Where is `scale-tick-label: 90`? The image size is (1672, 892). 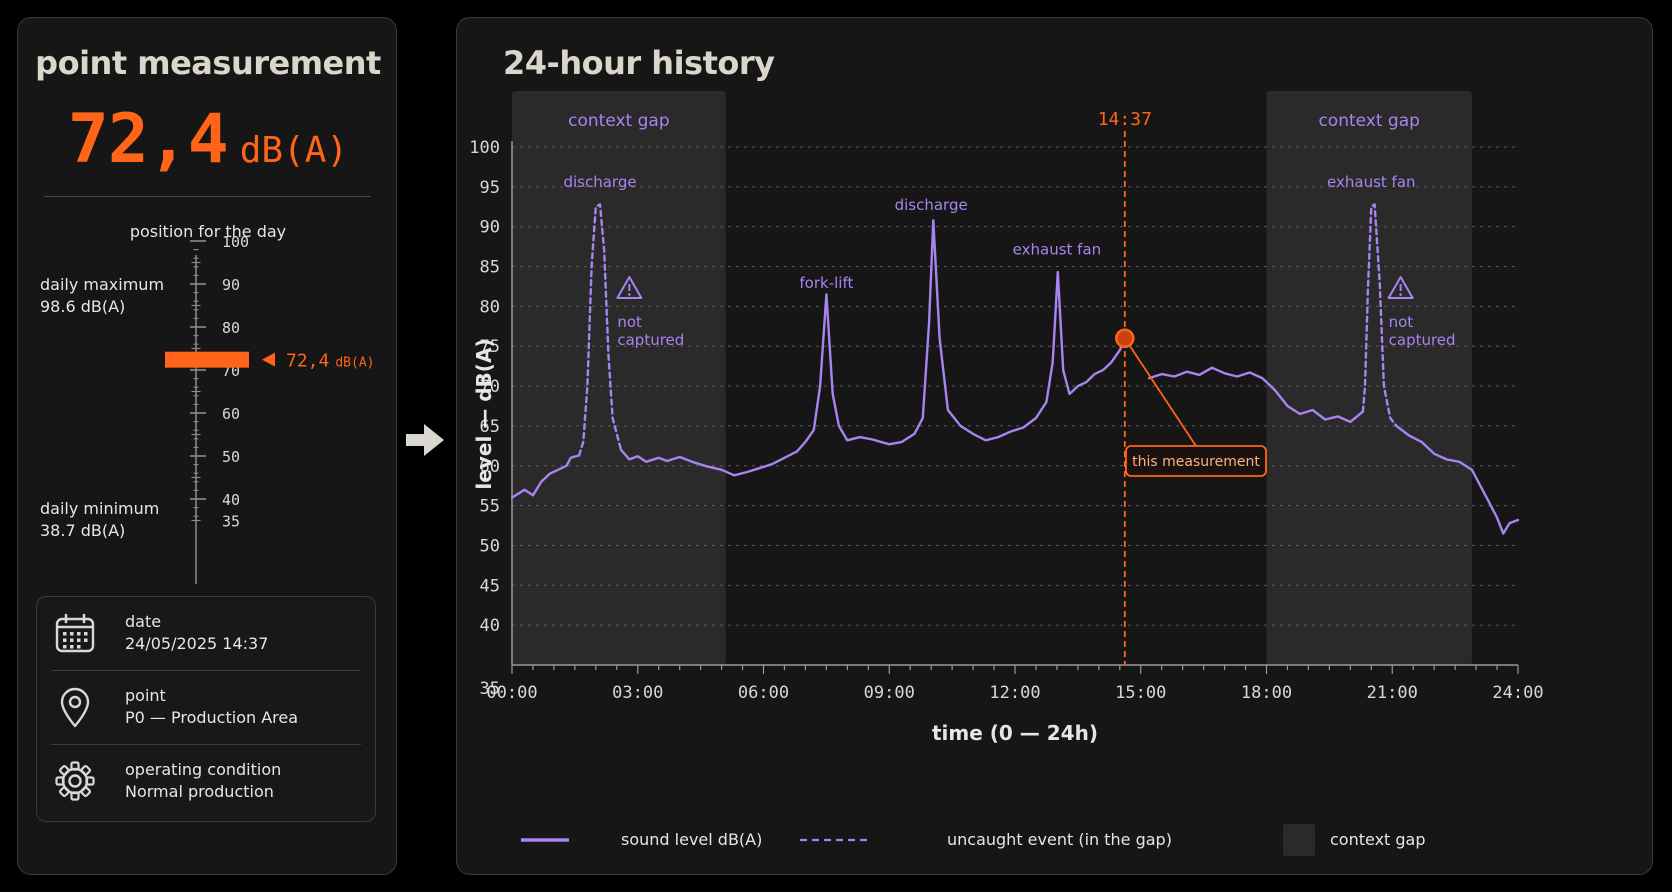
scale-tick-label: 90 is located at coordinates (231, 285).